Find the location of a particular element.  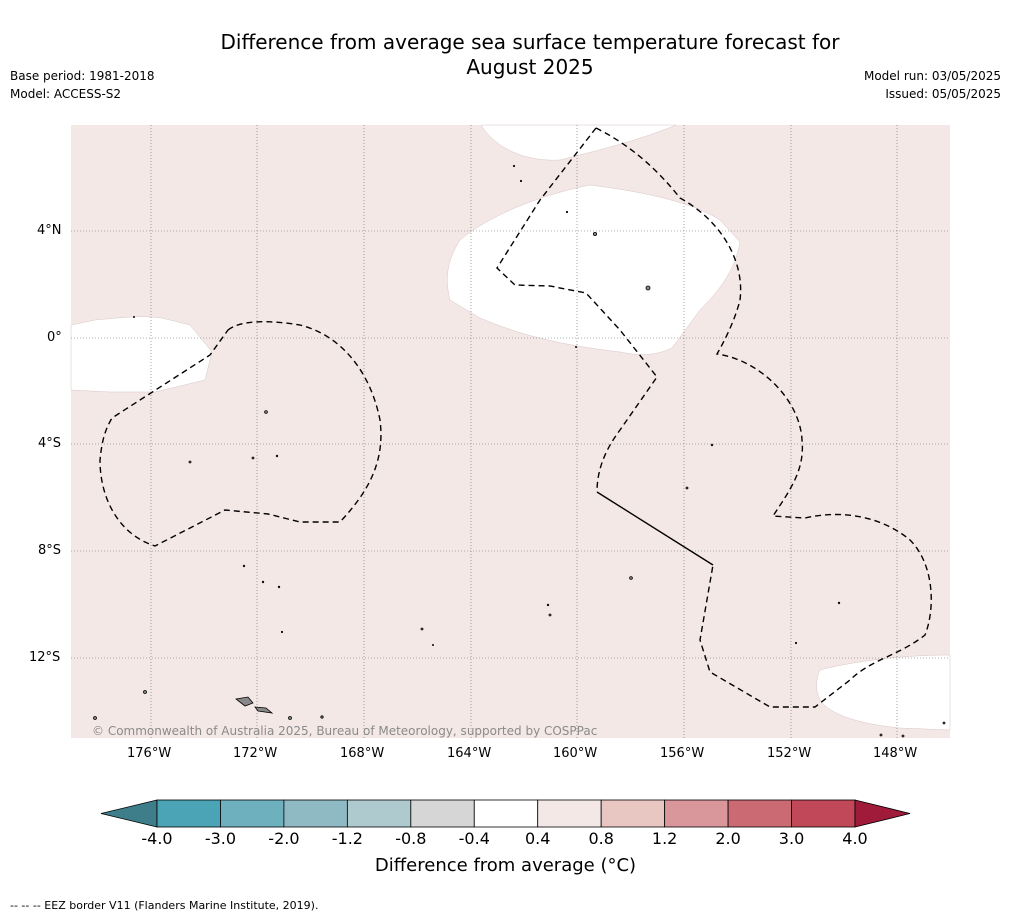

issued-date: Issued: 05/05/2025 is located at coordinates (943, 94).